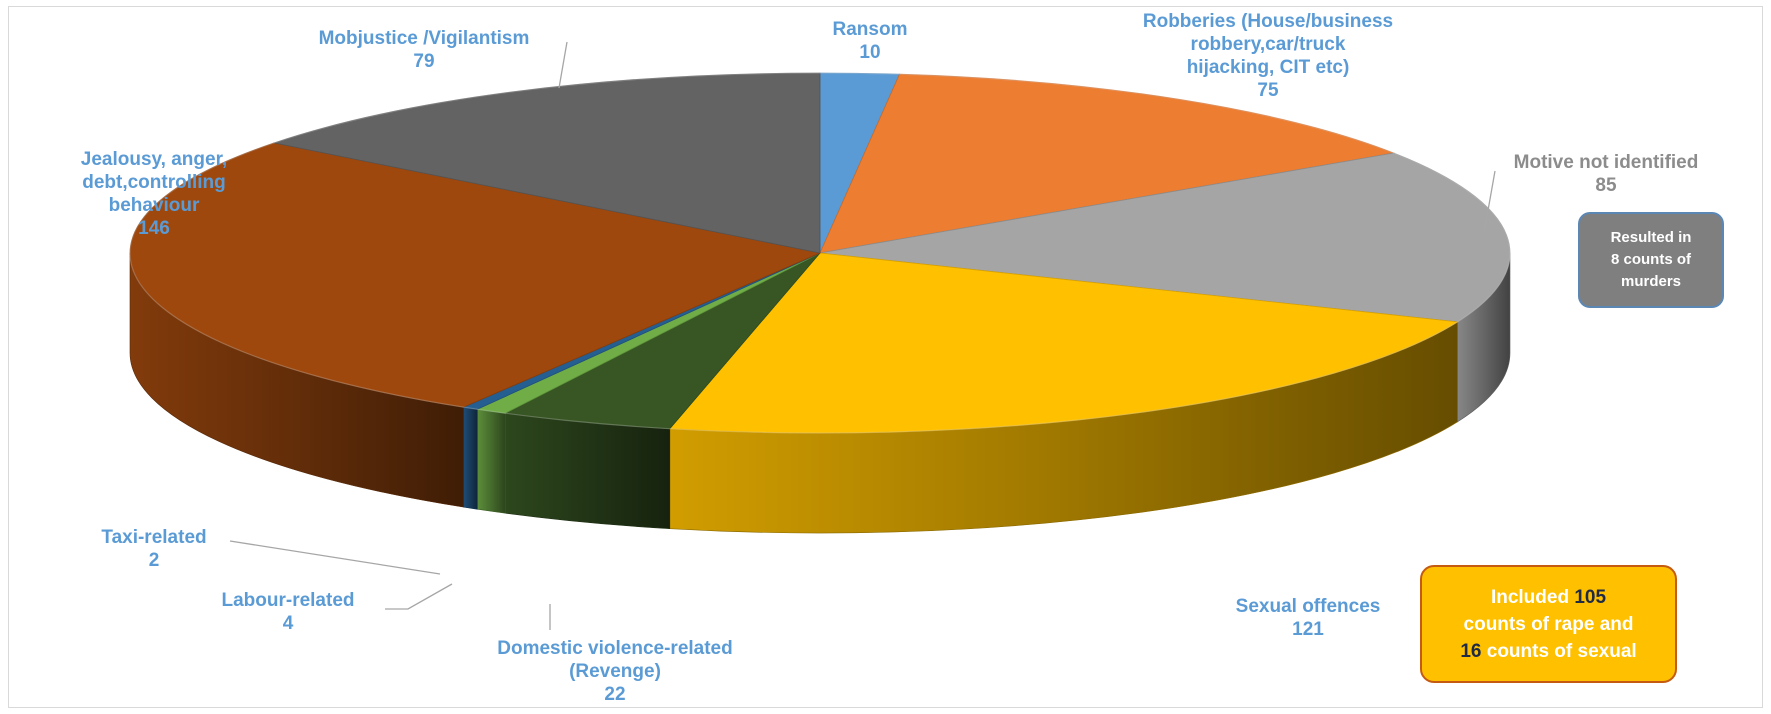 The width and height of the screenshot is (1771, 714). Describe the element at coordinates (288, 600) in the screenshot. I see `label-labour-name: Labour-related` at that location.